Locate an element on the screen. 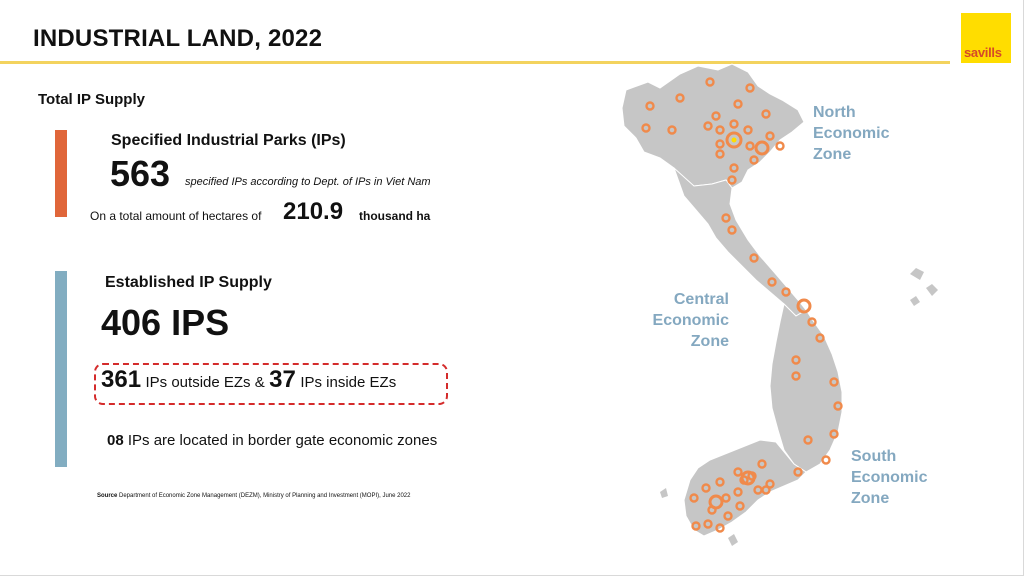  central-zone-label: Central Economic Zone is located at coordinates (690, 320).